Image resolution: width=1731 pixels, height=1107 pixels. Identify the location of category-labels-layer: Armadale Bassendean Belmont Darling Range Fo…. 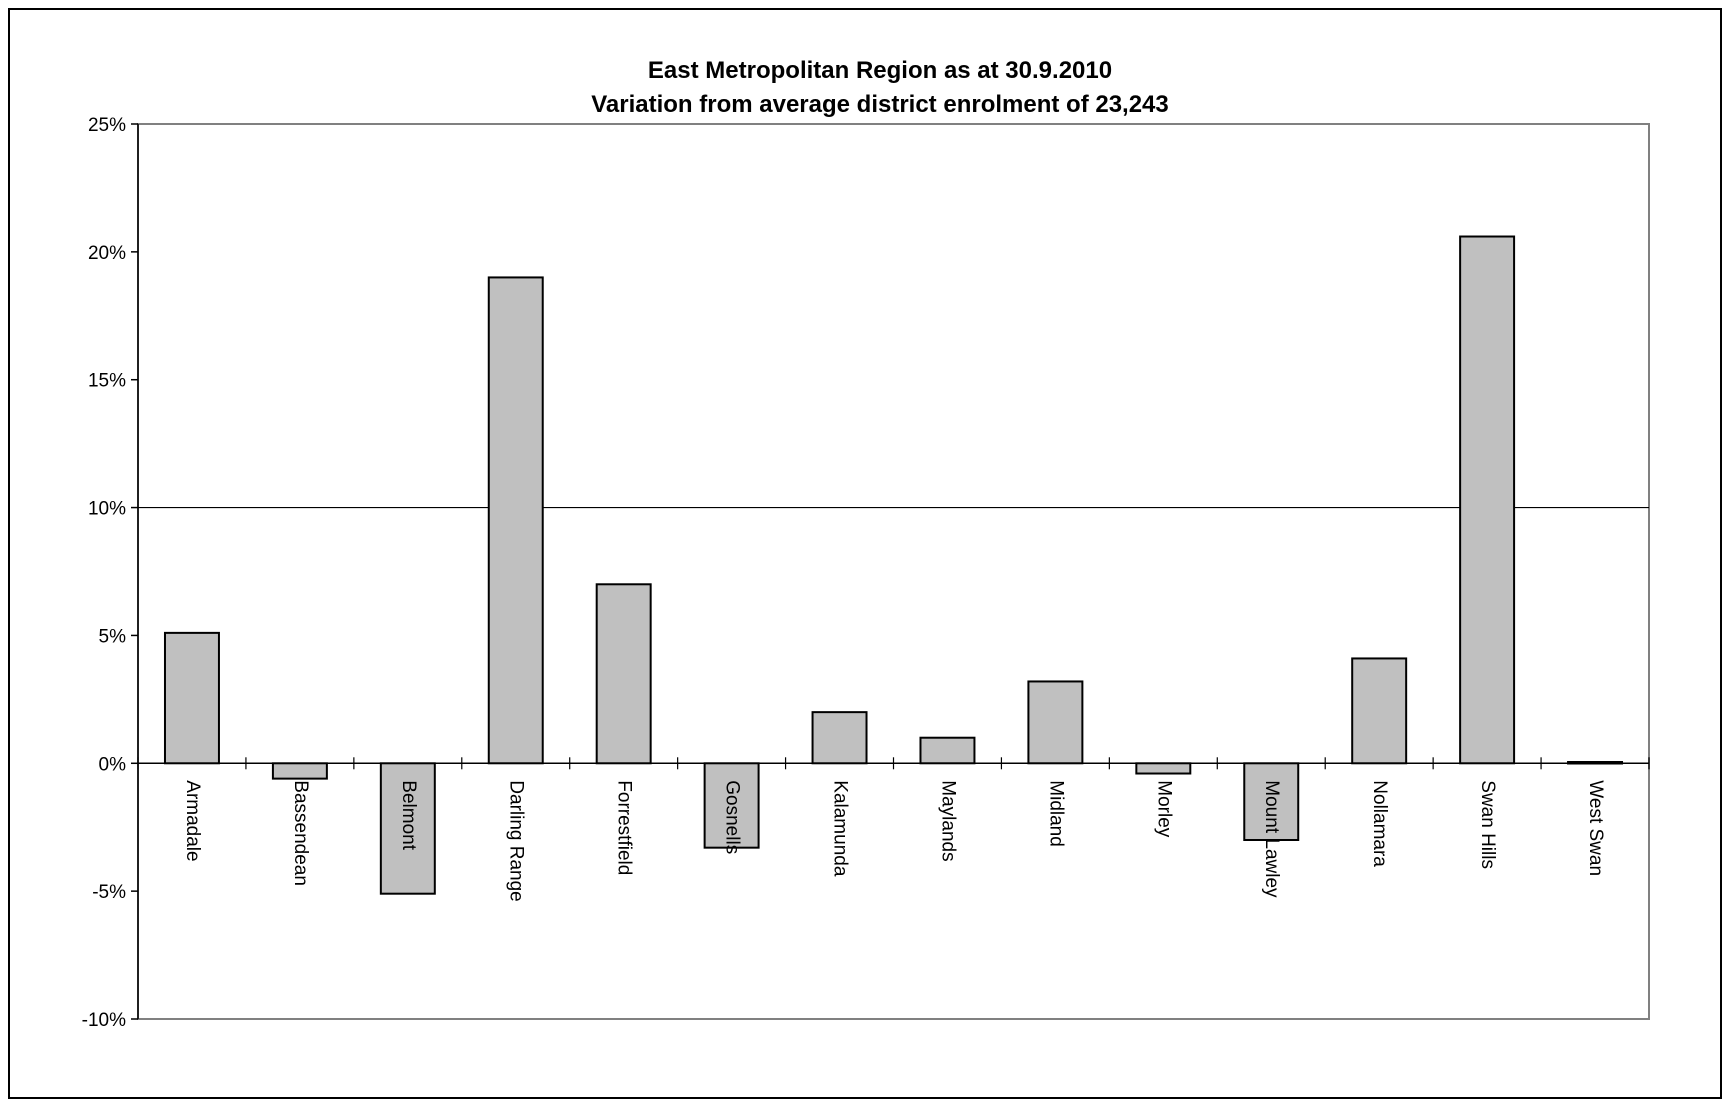
(894, 840).